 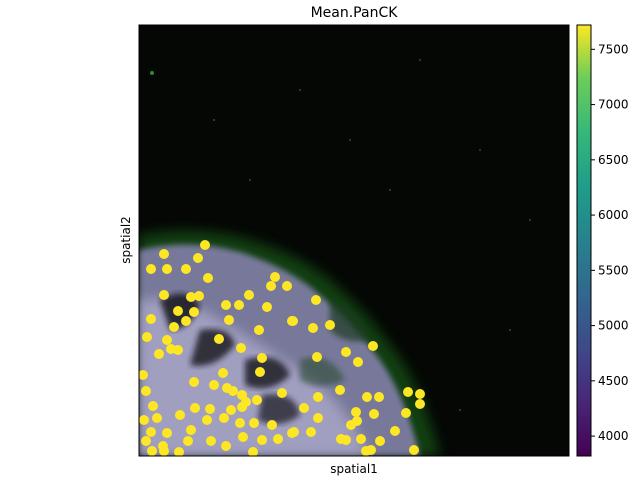 What do you see at coordinates (613, 270) in the screenshot?
I see `colorbar-tick-label: 5500` at bounding box center [613, 270].